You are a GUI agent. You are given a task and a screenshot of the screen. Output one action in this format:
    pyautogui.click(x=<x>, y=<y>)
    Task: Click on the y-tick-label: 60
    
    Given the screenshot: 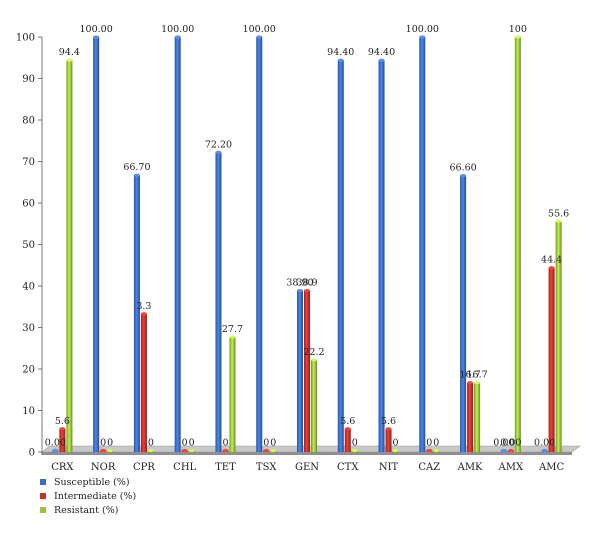 What is the action you would take?
    pyautogui.click(x=28, y=204)
    